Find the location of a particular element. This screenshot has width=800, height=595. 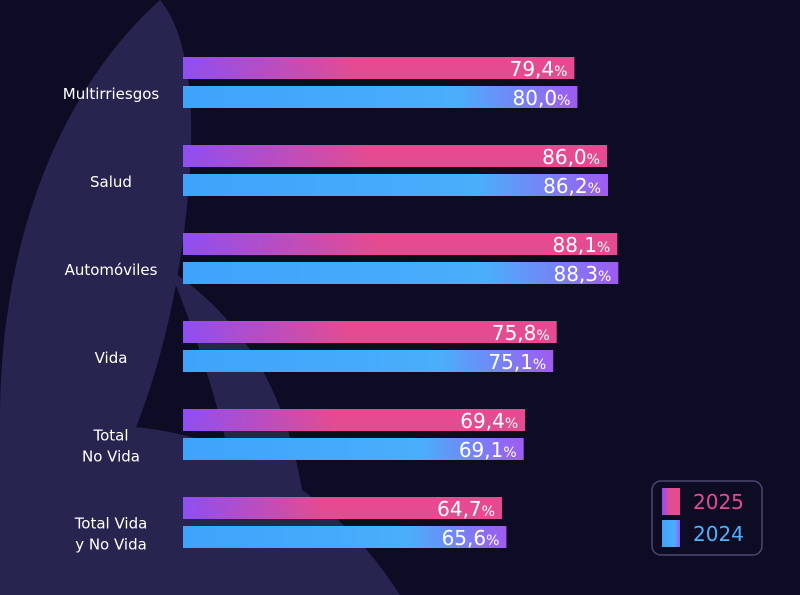

legend-swatch-2024 is located at coordinates (671, 533).